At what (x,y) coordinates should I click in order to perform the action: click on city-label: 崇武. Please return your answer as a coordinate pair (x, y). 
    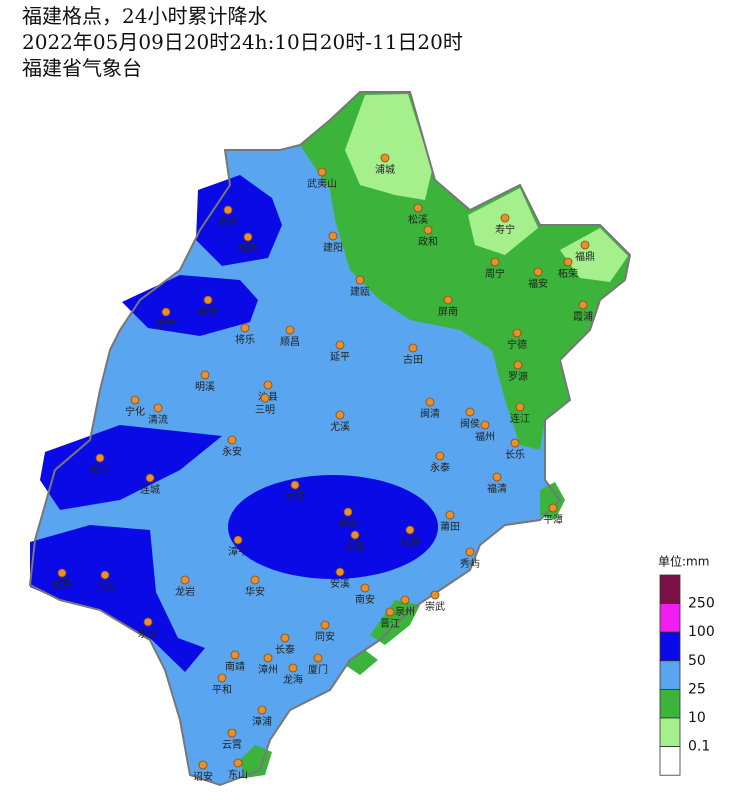
    Looking at the image, I should click on (435, 606).